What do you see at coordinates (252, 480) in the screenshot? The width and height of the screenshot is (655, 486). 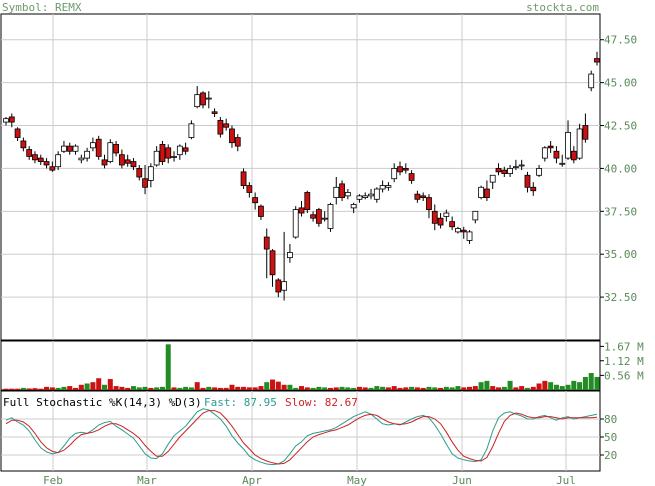 I see `x-tick-label: Apr` at bounding box center [252, 480].